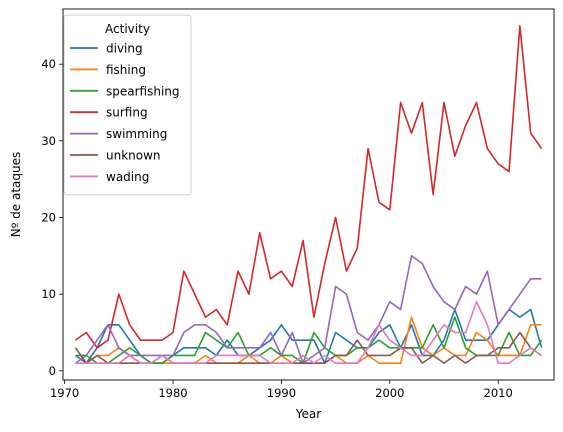 The image size is (563, 432). I want to click on x-axis: 1970 1980 1990 2000 2010, so click(281, 390).